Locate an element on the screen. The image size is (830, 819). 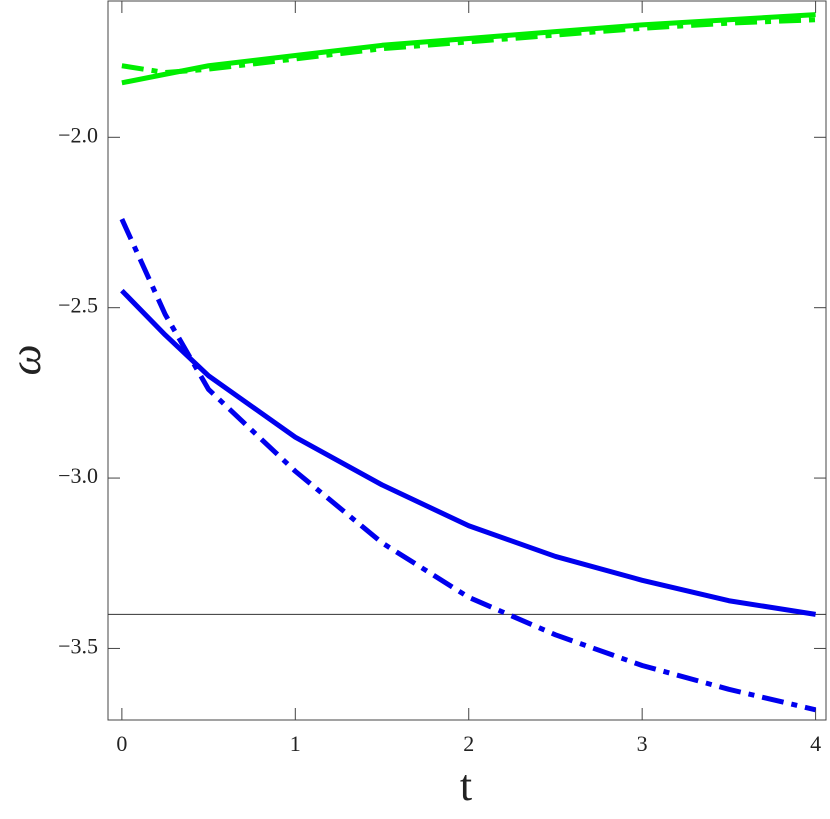
x-tick-label: 3 is located at coordinates (642, 743).